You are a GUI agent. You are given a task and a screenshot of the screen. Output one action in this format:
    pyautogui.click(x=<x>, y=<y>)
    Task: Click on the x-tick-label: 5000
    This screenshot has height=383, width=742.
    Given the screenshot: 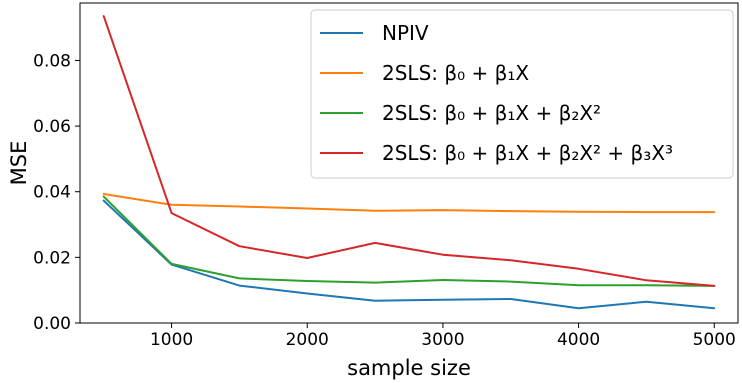 What is the action you would take?
    pyautogui.click(x=714, y=340)
    